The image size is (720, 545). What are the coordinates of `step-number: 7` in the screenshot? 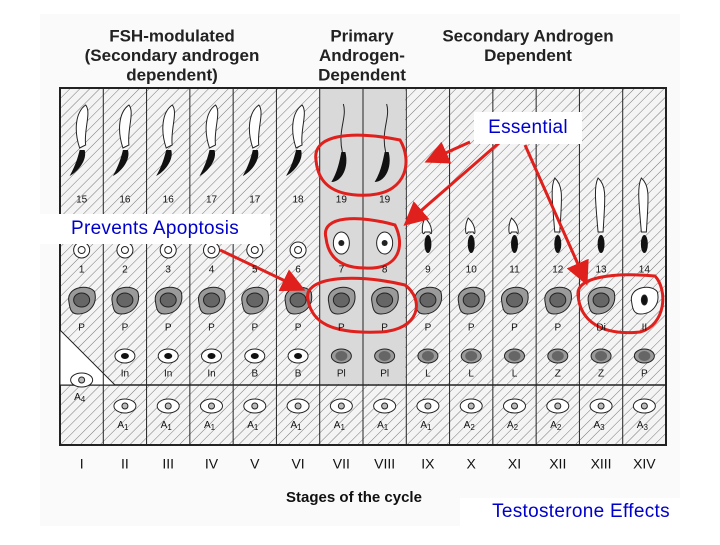 It's located at (342, 270).